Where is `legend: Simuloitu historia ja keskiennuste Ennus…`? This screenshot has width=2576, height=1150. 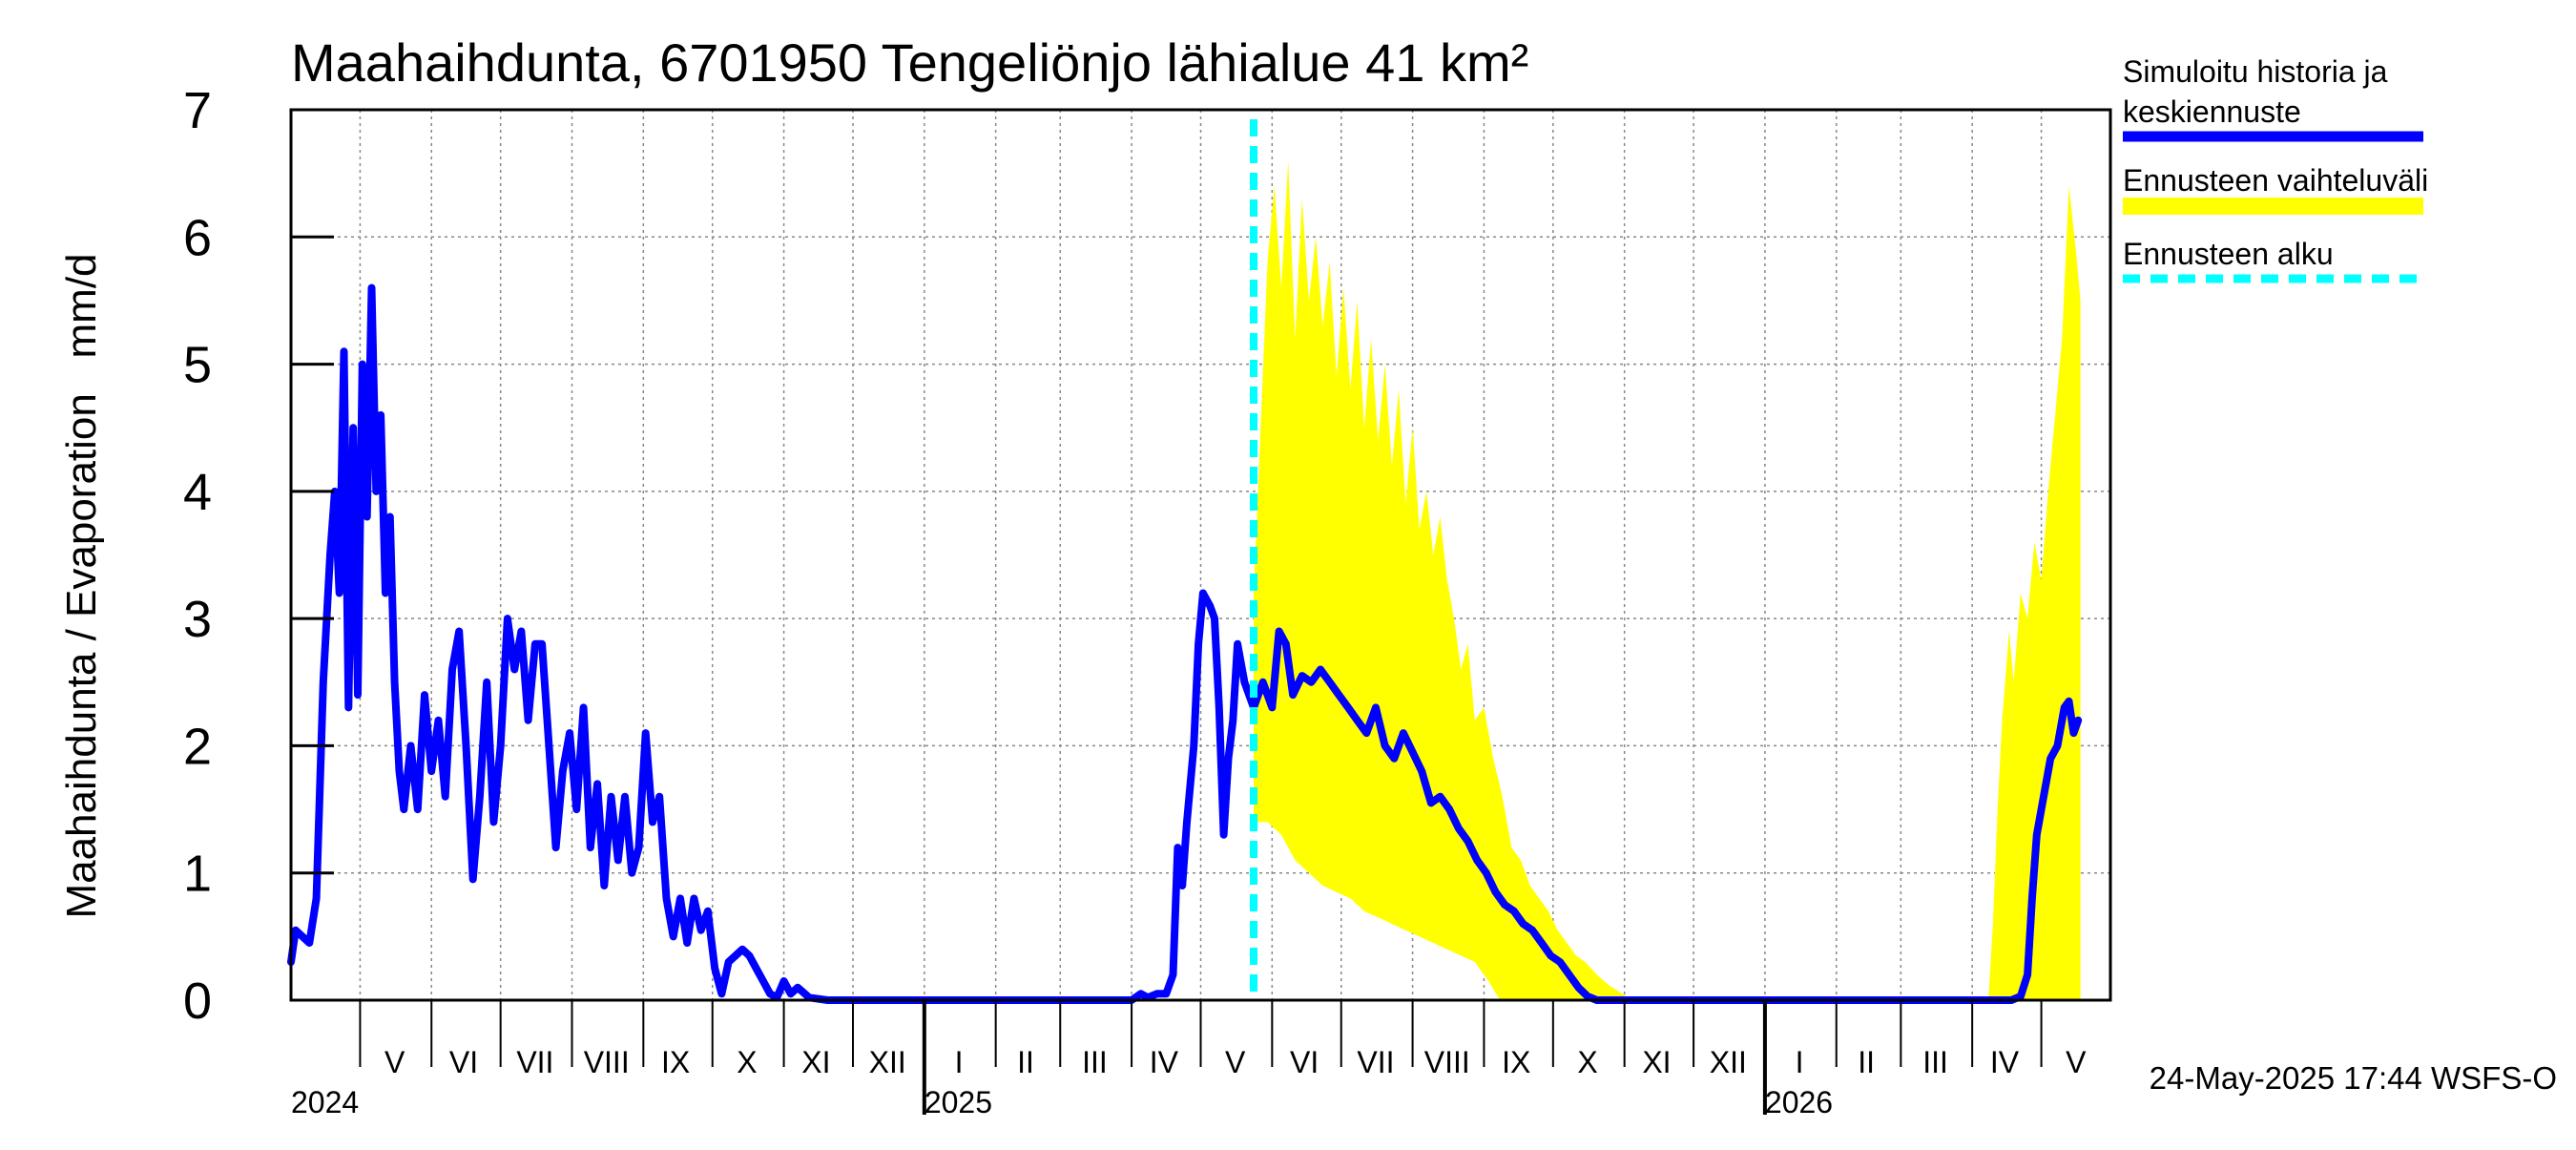 legend: Simuloitu historia ja keskiennuste Ennus… is located at coordinates (2275, 168).